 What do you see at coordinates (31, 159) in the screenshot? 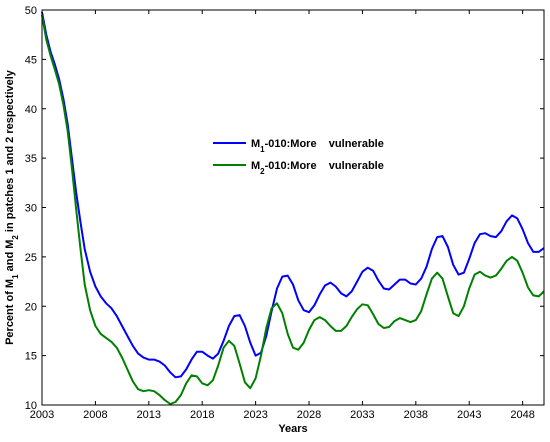
I see `y-tick-label: 35` at bounding box center [31, 159].